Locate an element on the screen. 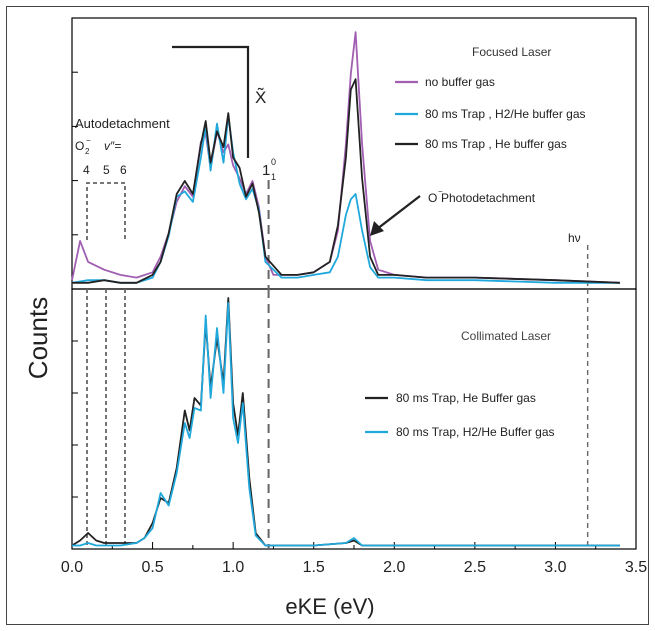  one-one-sup: 0 is located at coordinates (273, 162).